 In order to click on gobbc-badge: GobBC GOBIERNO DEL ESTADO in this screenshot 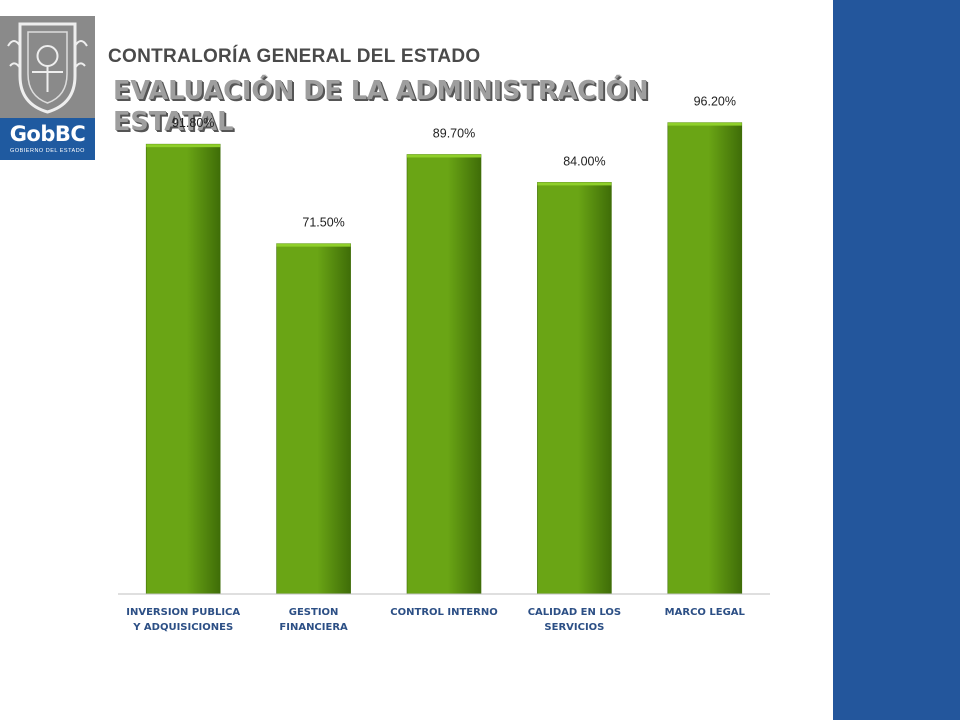, I will do `click(47, 139)`.